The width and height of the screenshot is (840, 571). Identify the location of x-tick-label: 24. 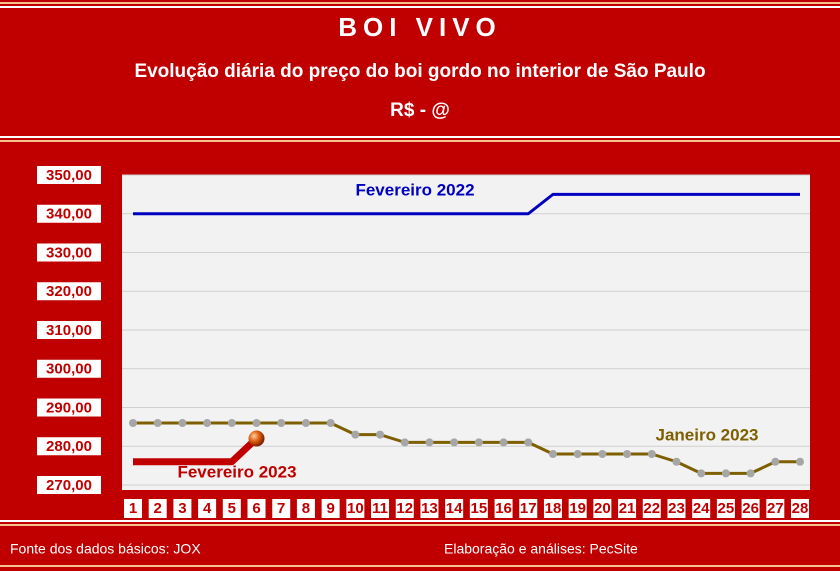
(701, 508).